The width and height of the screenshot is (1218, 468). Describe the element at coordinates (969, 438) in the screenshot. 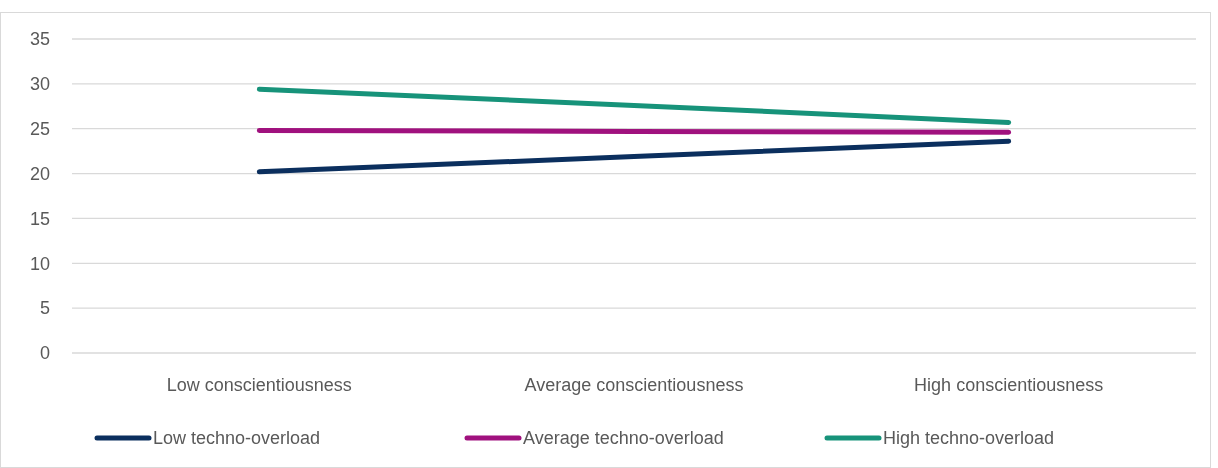

I see `legend-label: High techno-overload` at that location.